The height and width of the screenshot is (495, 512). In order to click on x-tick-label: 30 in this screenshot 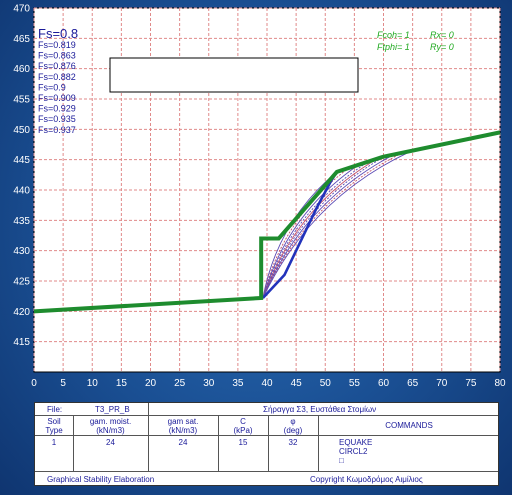, I will do `click(209, 383)`.